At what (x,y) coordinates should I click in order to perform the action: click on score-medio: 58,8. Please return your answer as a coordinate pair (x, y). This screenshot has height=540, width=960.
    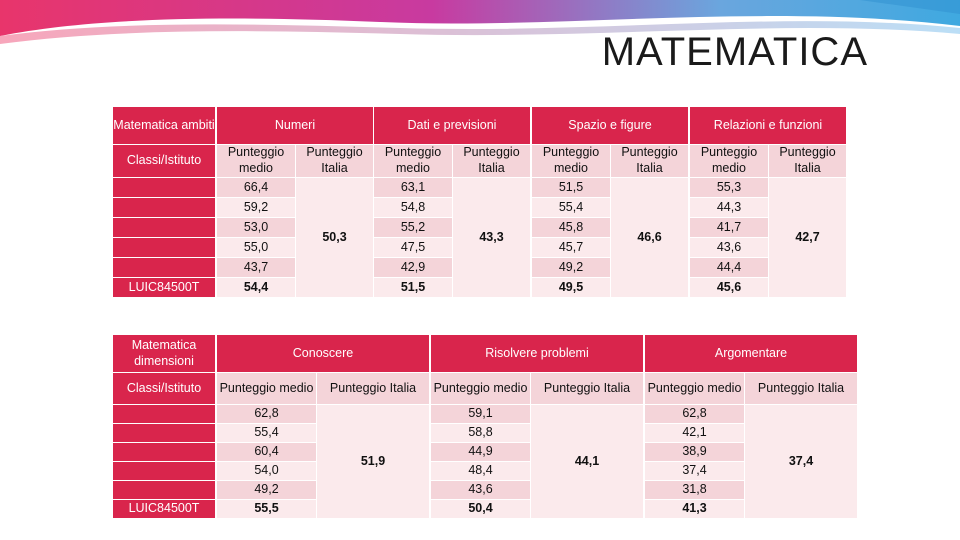
    Looking at the image, I should click on (480, 433).